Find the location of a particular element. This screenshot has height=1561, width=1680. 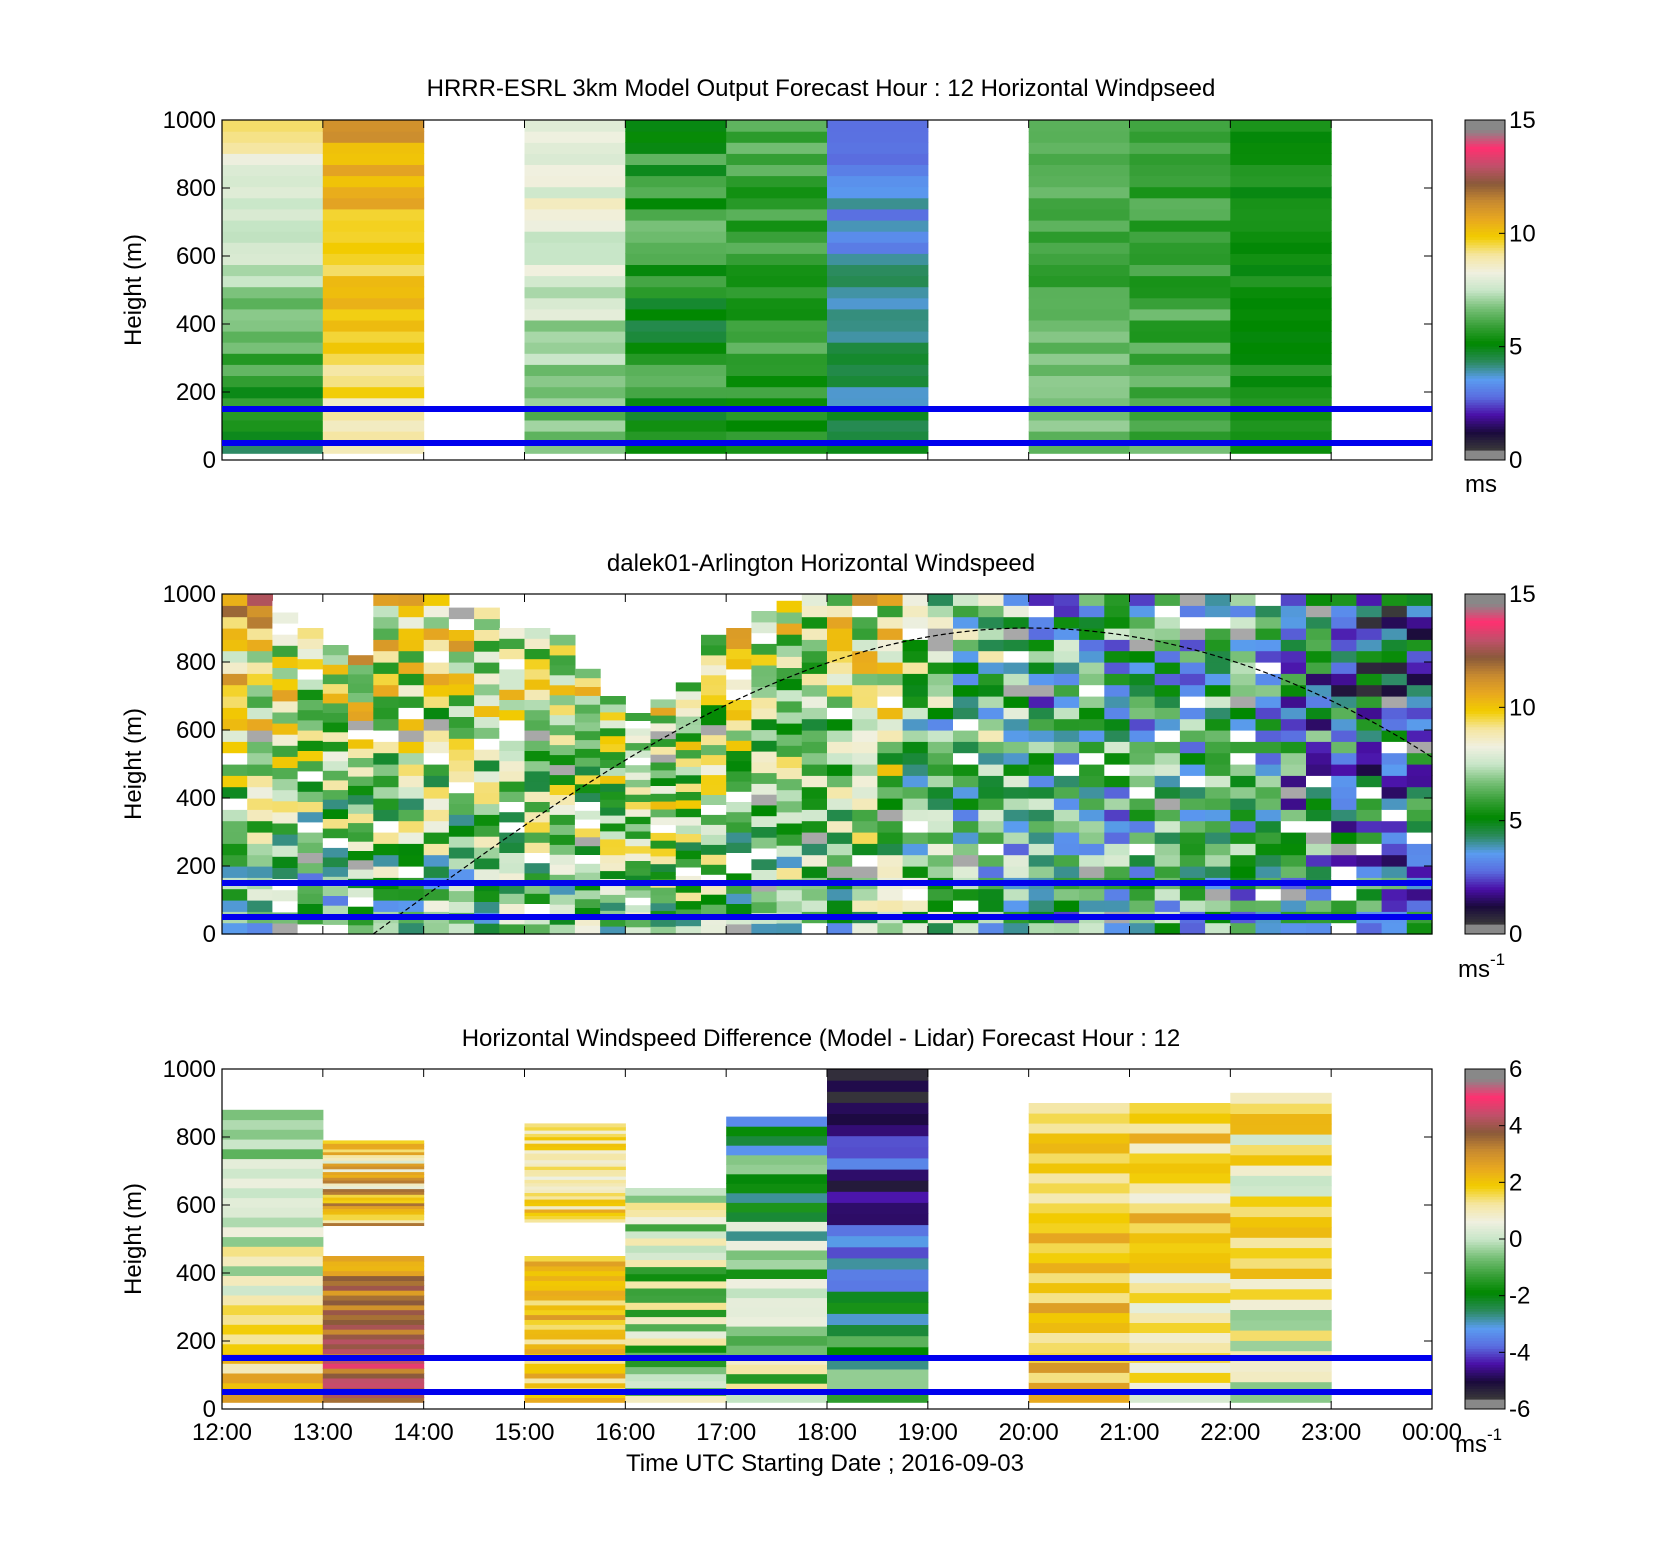

panel-lidar-ylabel: Height (m) is located at coordinates (133, 764).